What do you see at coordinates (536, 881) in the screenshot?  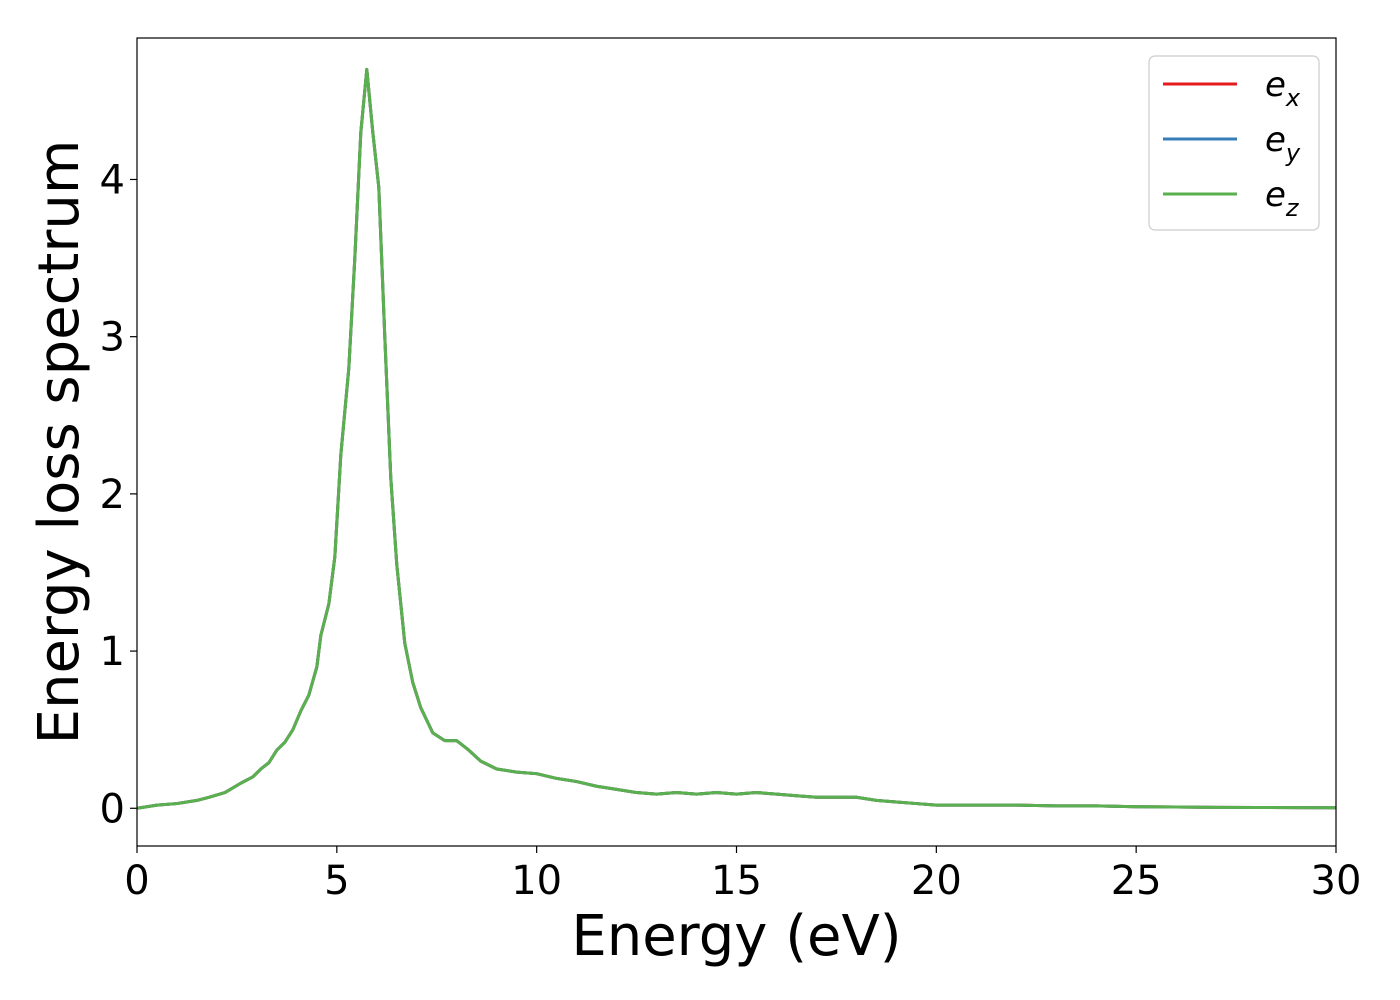 I see `x-tick-label: 10` at bounding box center [536, 881].